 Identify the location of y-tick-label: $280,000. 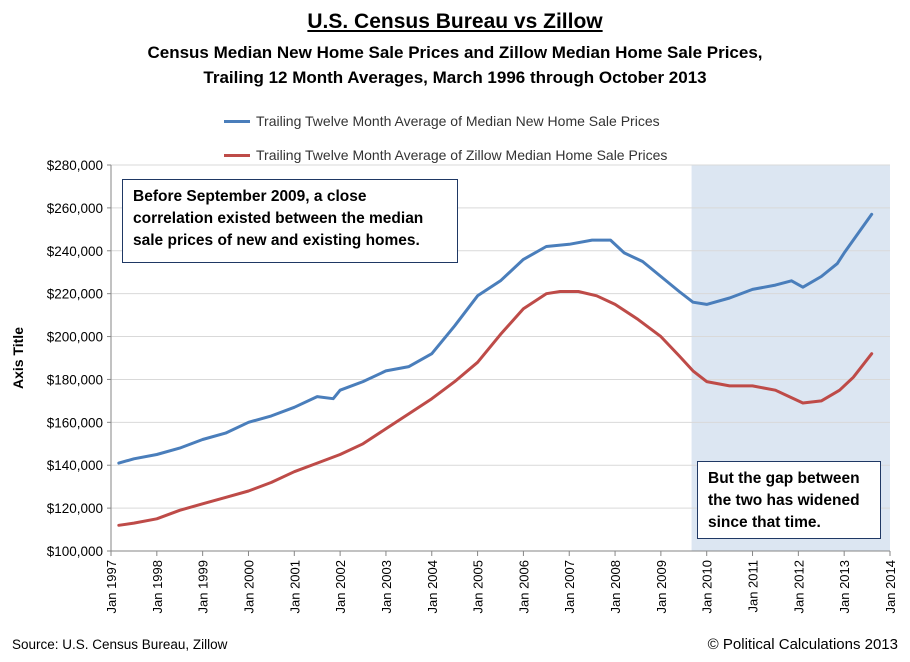
(75, 165).